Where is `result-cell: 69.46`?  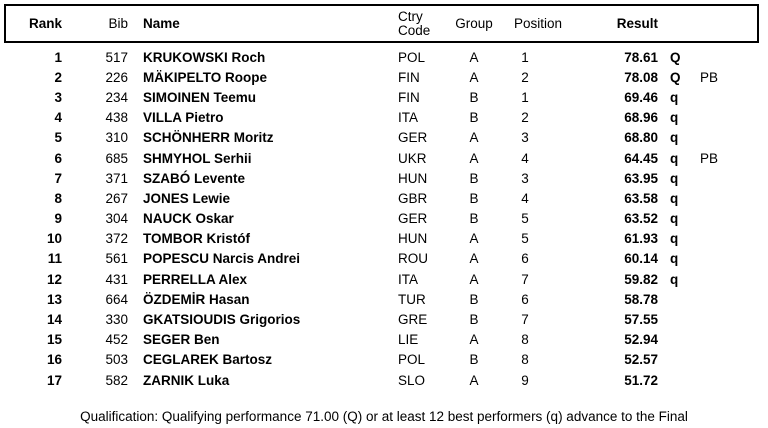 result-cell: 69.46 is located at coordinates (641, 97).